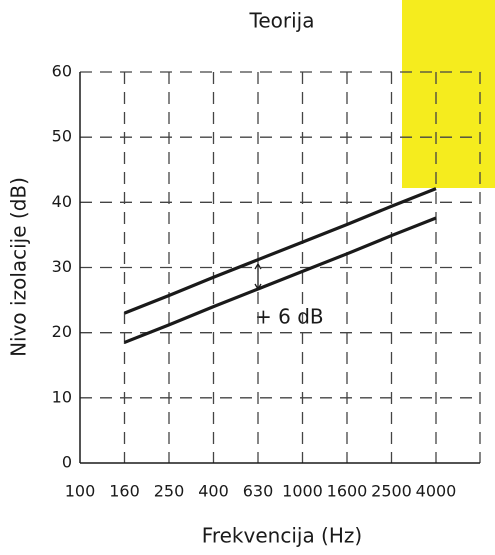 This screenshot has width=495, height=555. What do you see at coordinates (62, 201) in the screenshot?
I see `y-tick-label: 40` at bounding box center [62, 201].